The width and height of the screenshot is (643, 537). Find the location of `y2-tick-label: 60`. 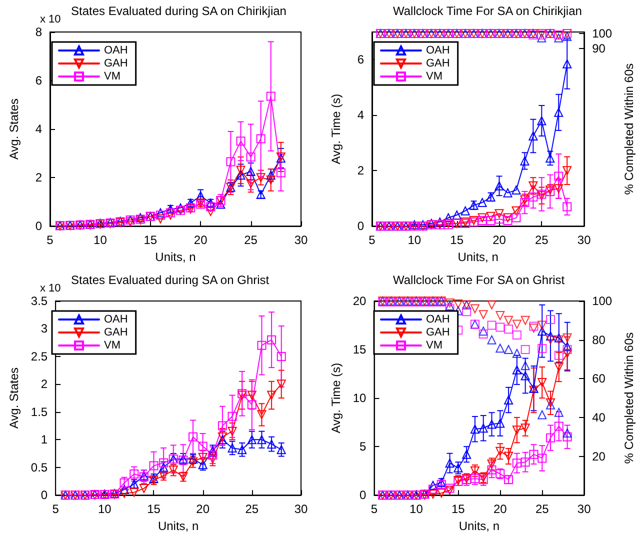

y2-tick-label: 60 is located at coordinates (599, 379).